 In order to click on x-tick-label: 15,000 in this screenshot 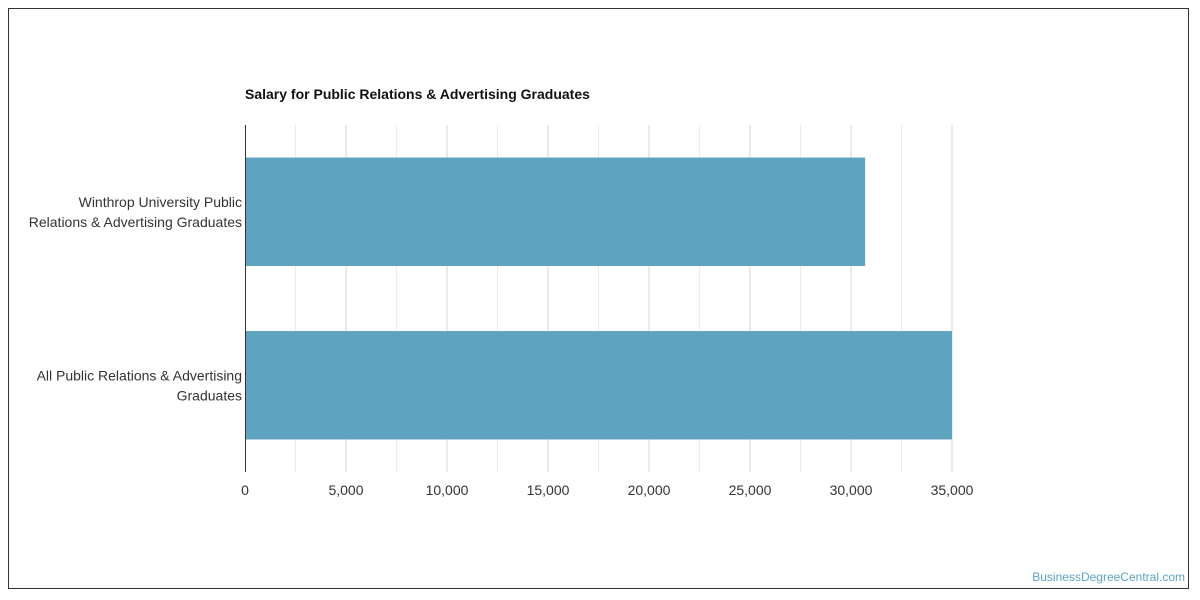, I will do `click(548, 490)`.